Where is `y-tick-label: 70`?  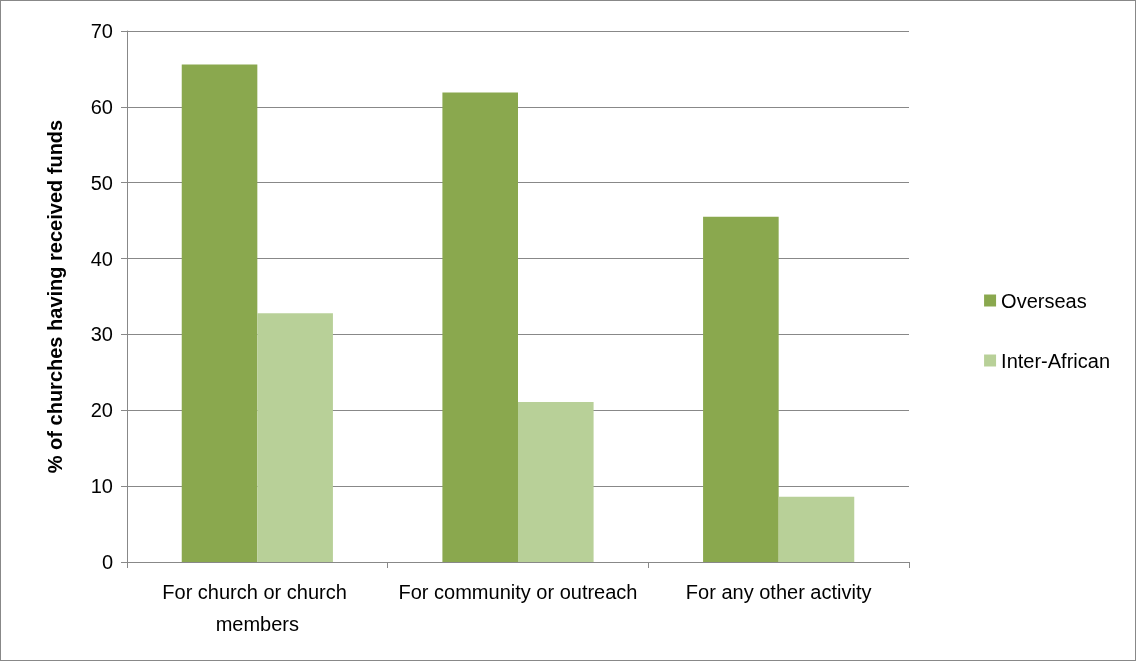 y-tick-label: 70 is located at coordinates (101, 31).